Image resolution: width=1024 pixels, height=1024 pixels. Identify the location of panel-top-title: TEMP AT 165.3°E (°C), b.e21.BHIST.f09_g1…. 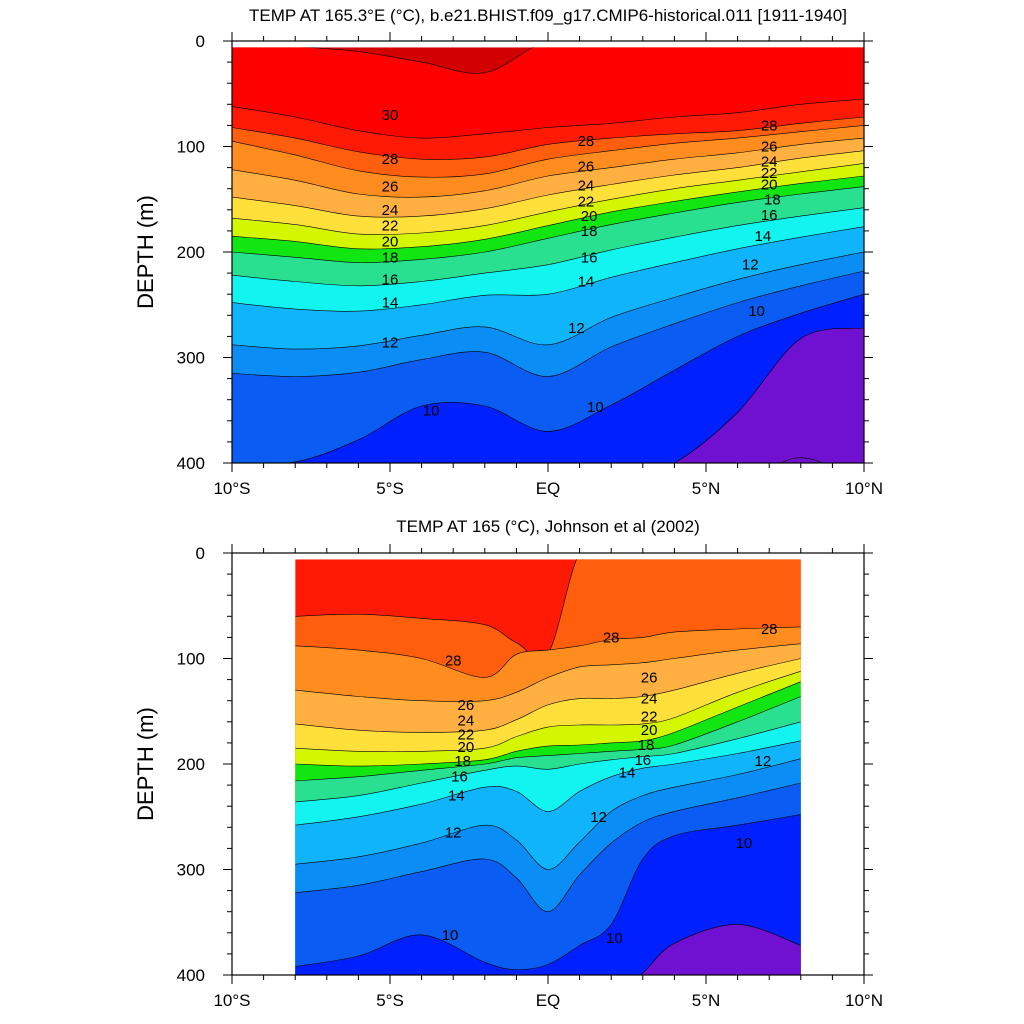
(548, 15).